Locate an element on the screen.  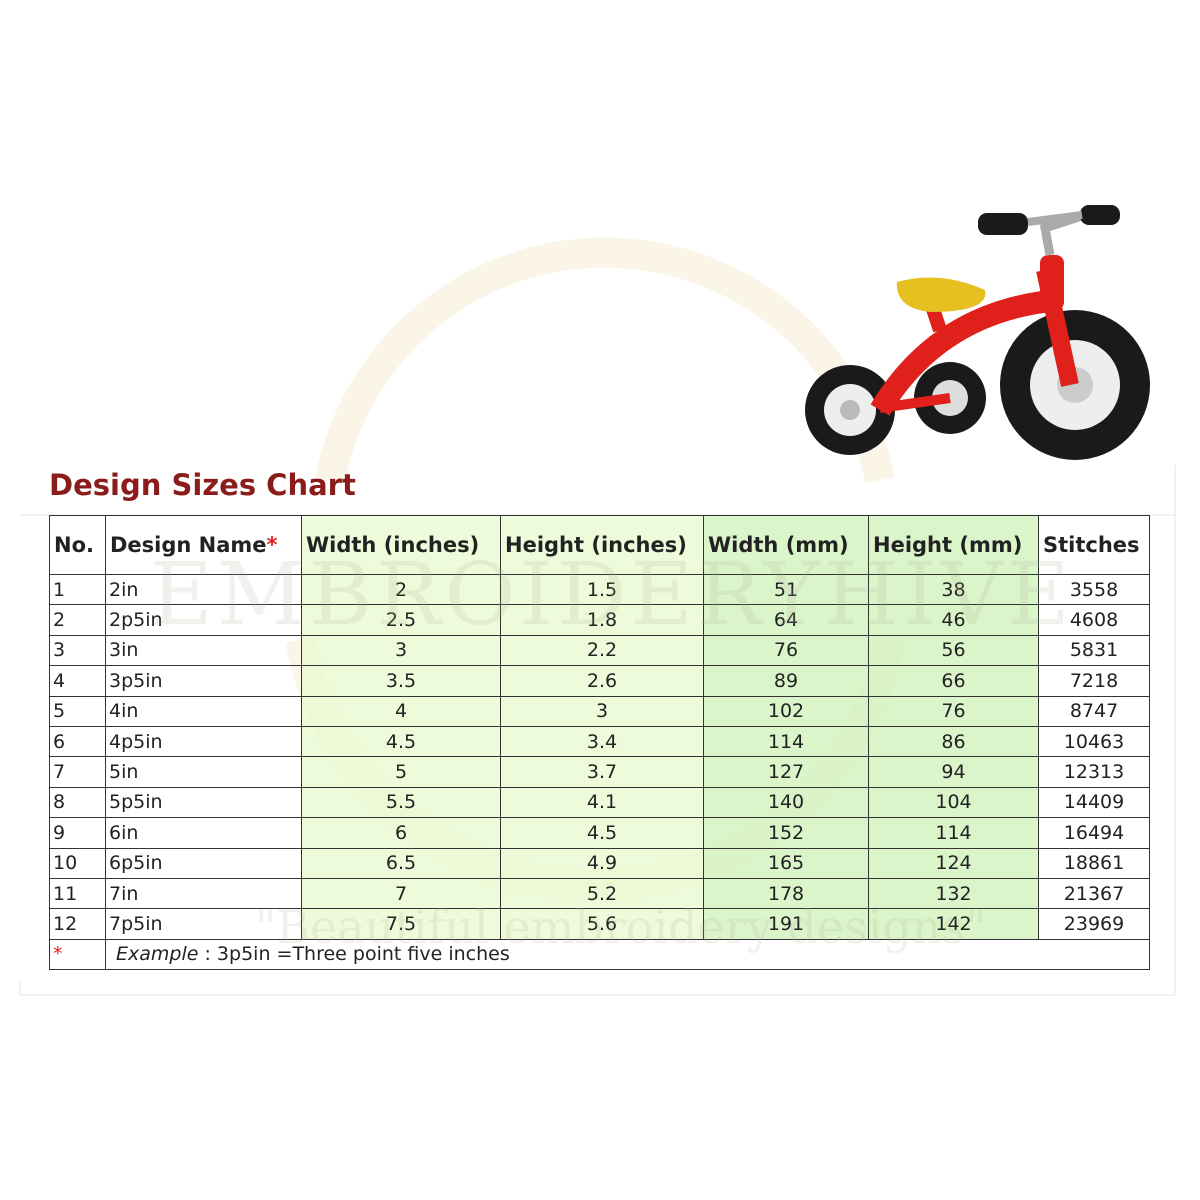
table-cell: 16494 is located at coordinates (1094, 833).